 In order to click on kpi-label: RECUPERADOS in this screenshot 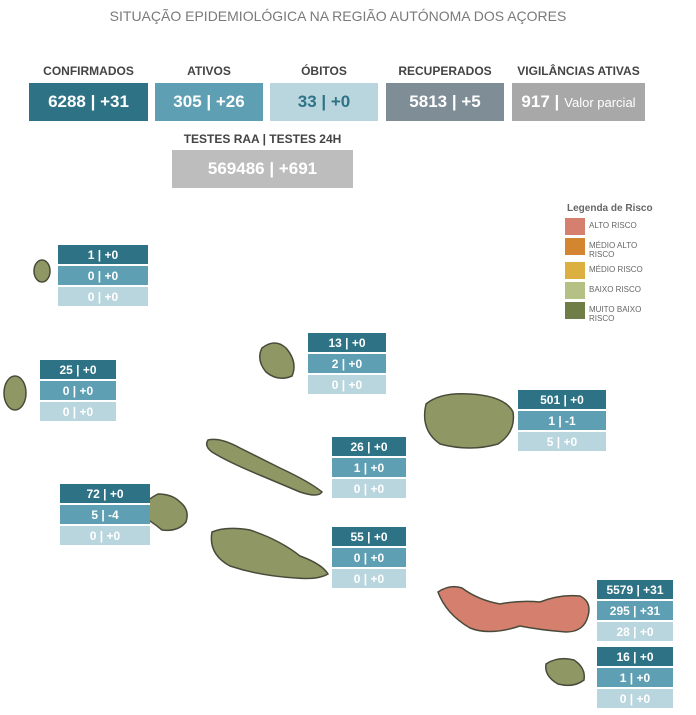, I will do `click(445, 71)`.